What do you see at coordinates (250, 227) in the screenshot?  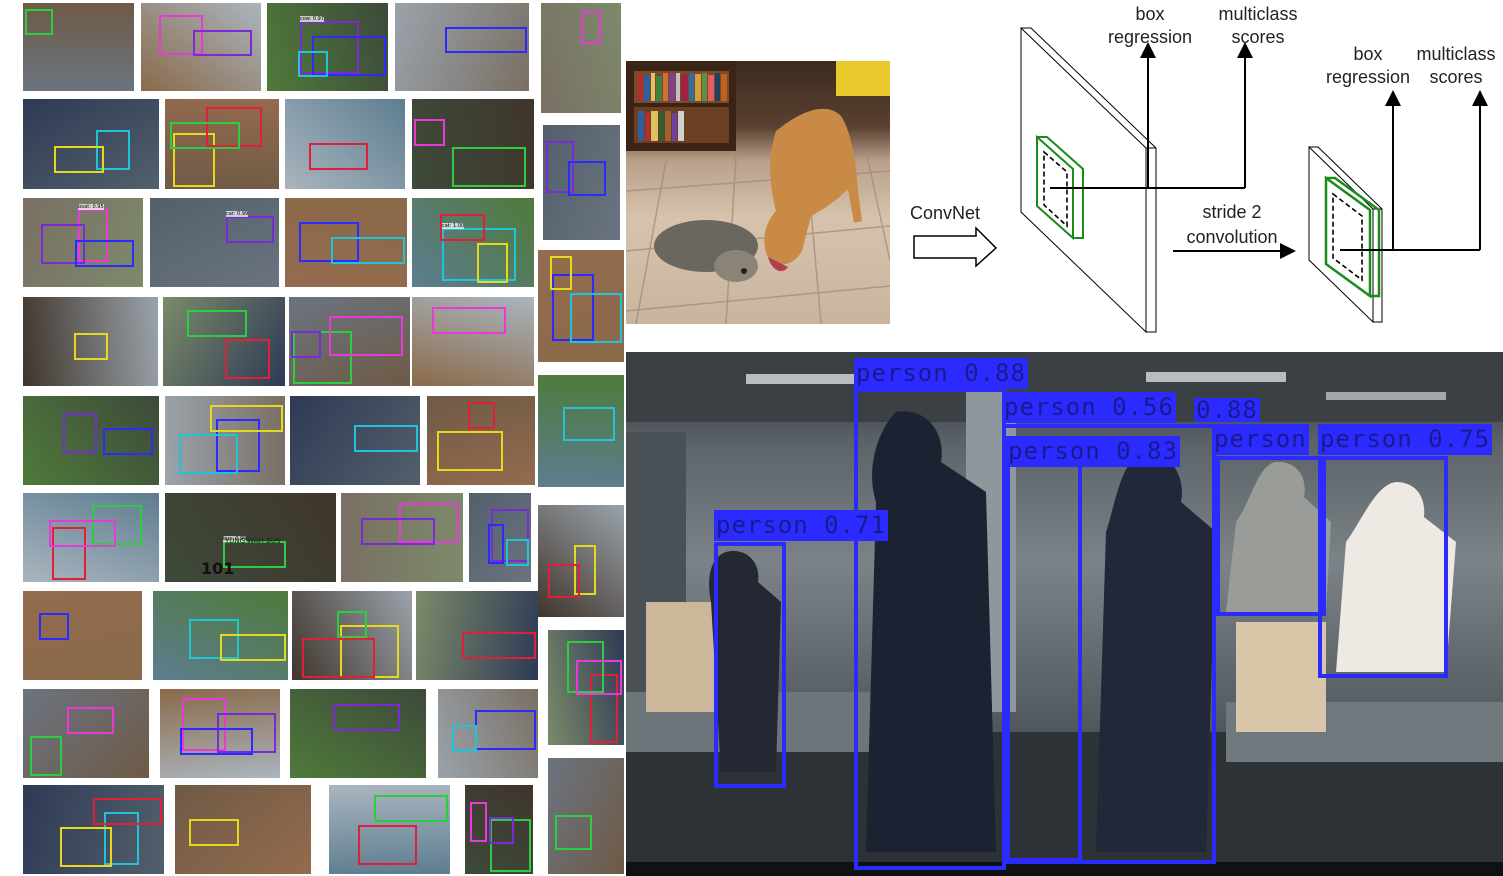 I see `thumbnail-detection-box: car: 0.99` at bounding box center [250, 227].